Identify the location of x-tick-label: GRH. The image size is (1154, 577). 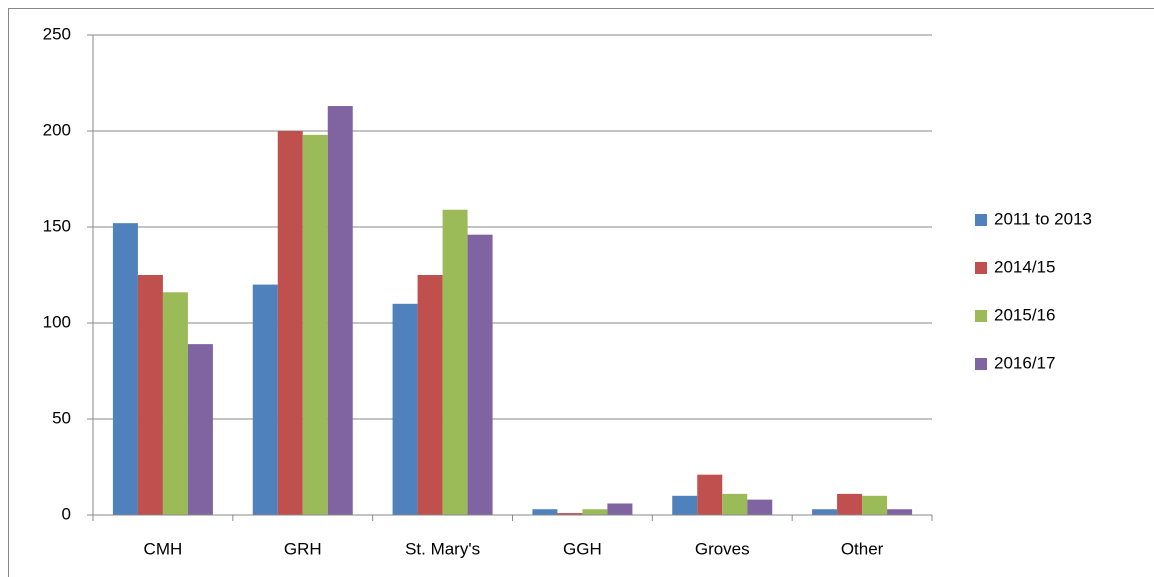
(303, 548).